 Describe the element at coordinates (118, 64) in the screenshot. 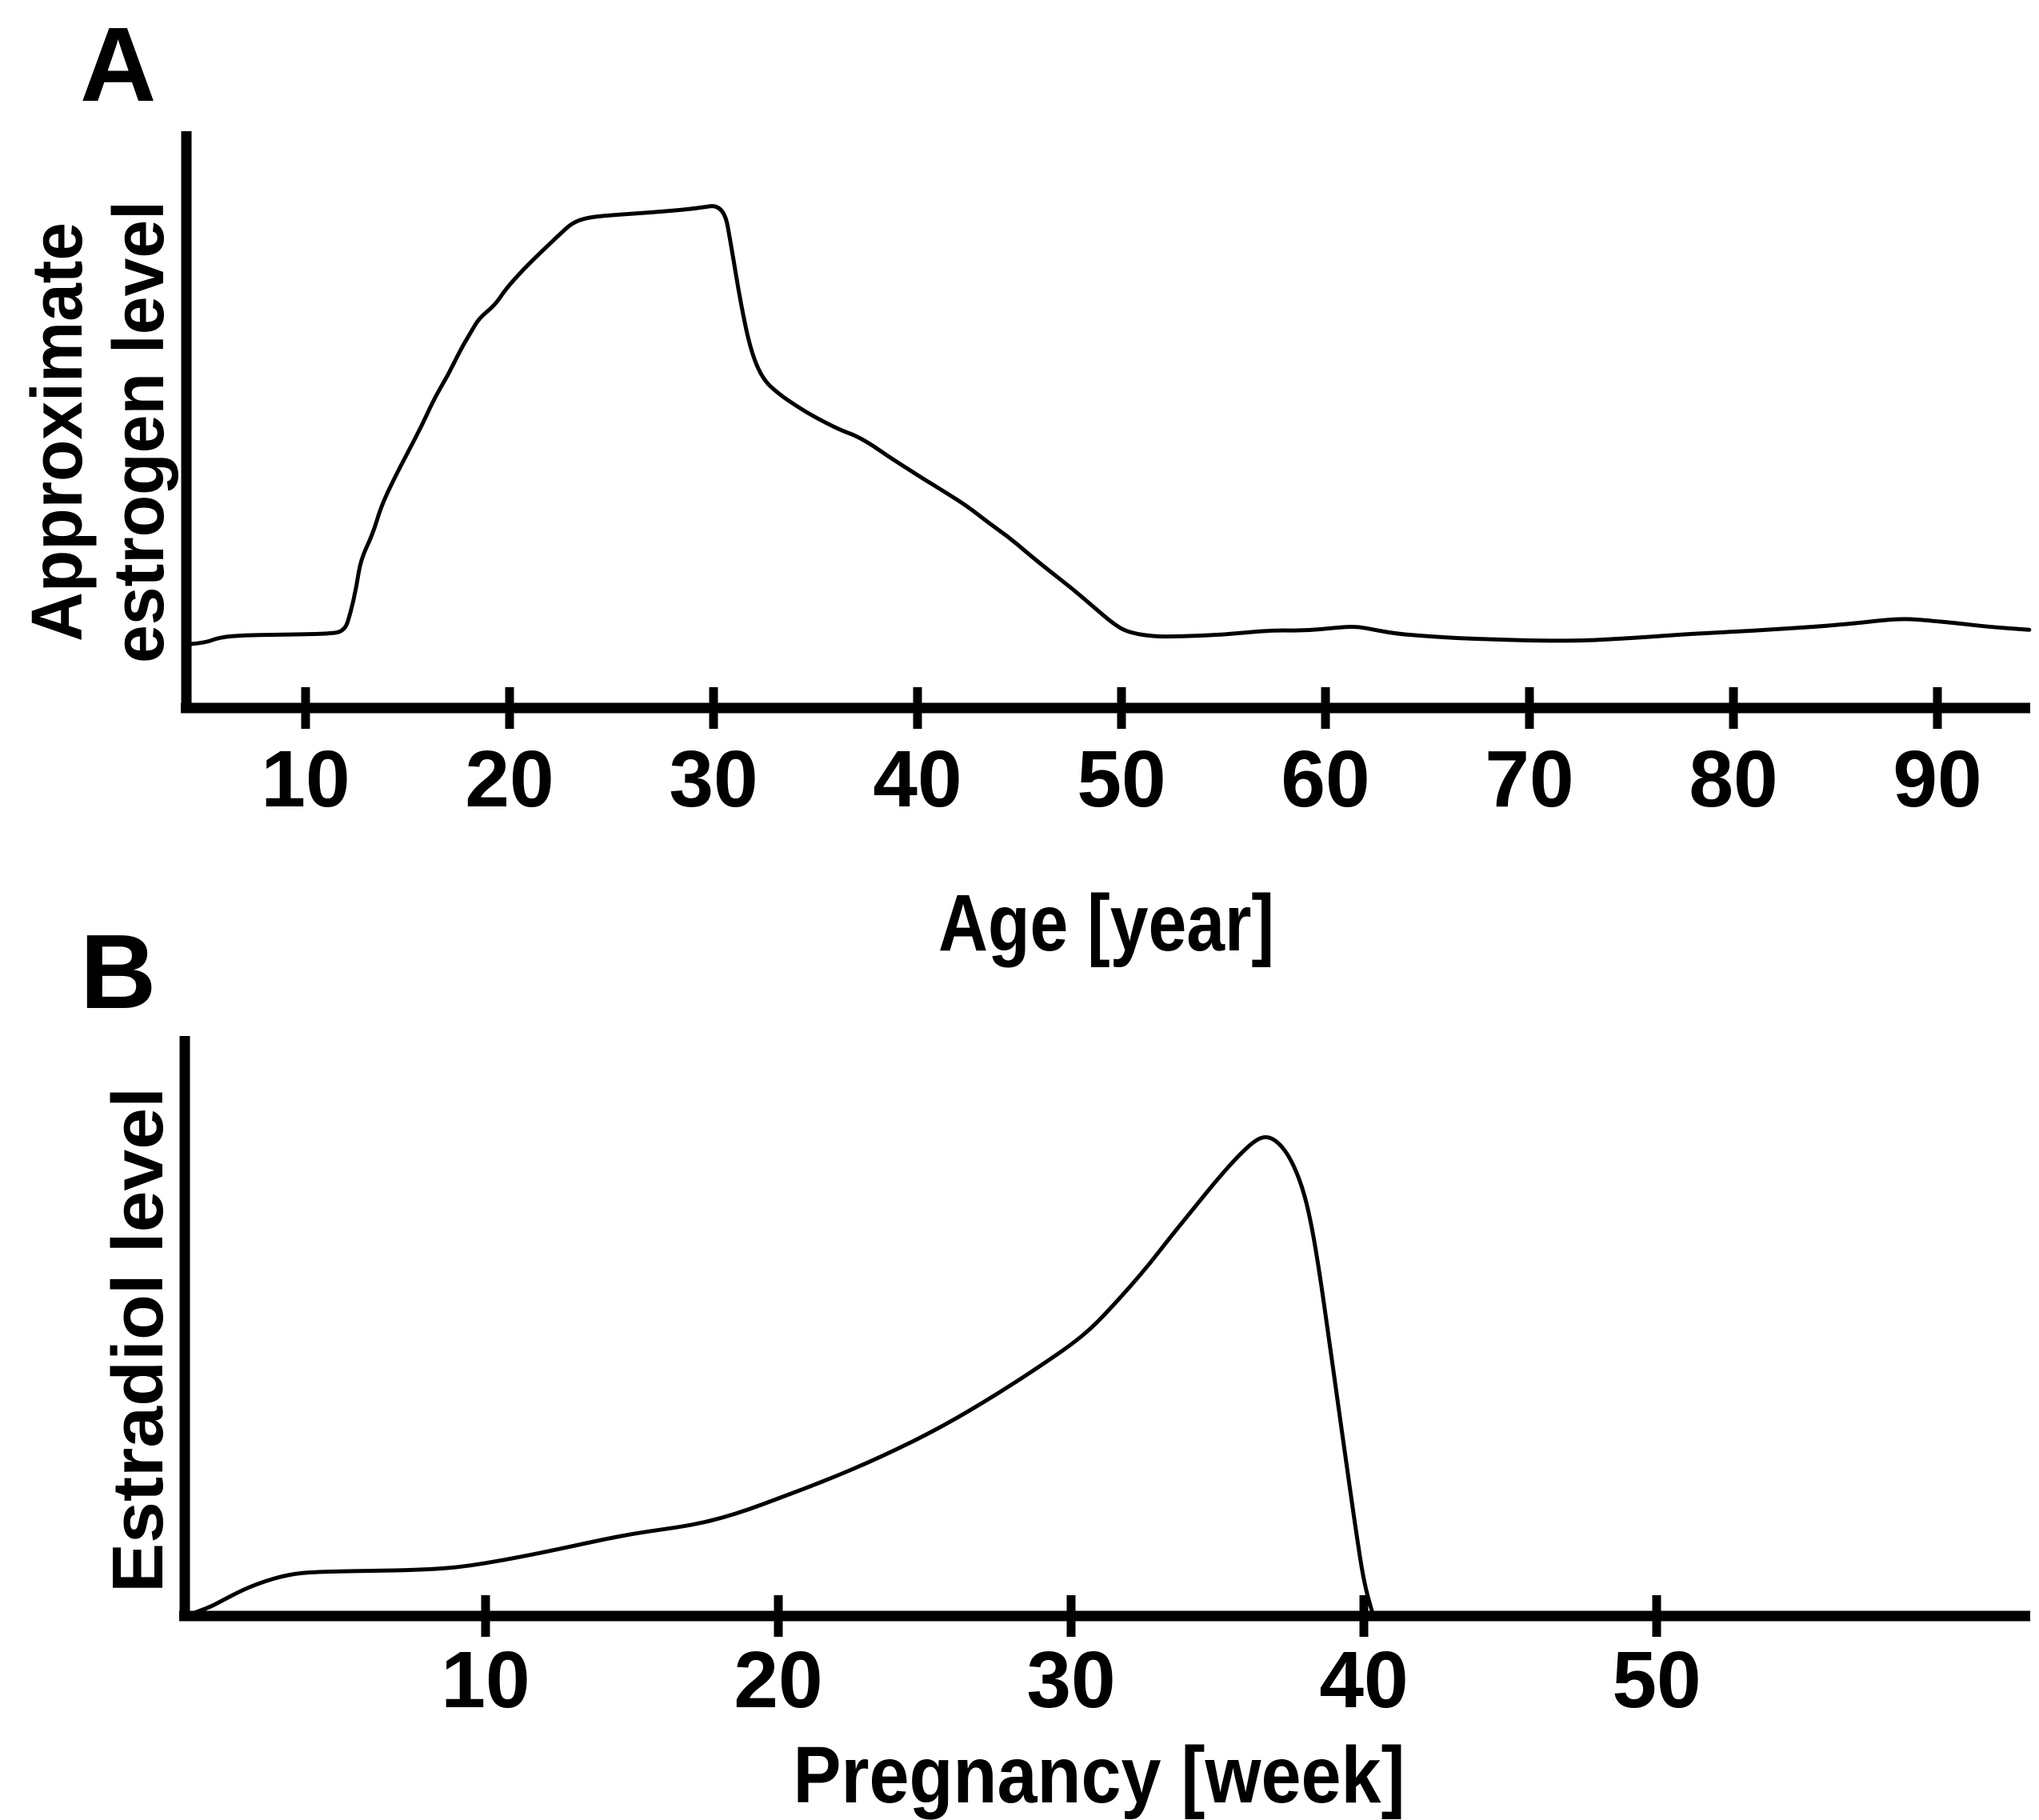

I see `panel-label-a: A` at that location.